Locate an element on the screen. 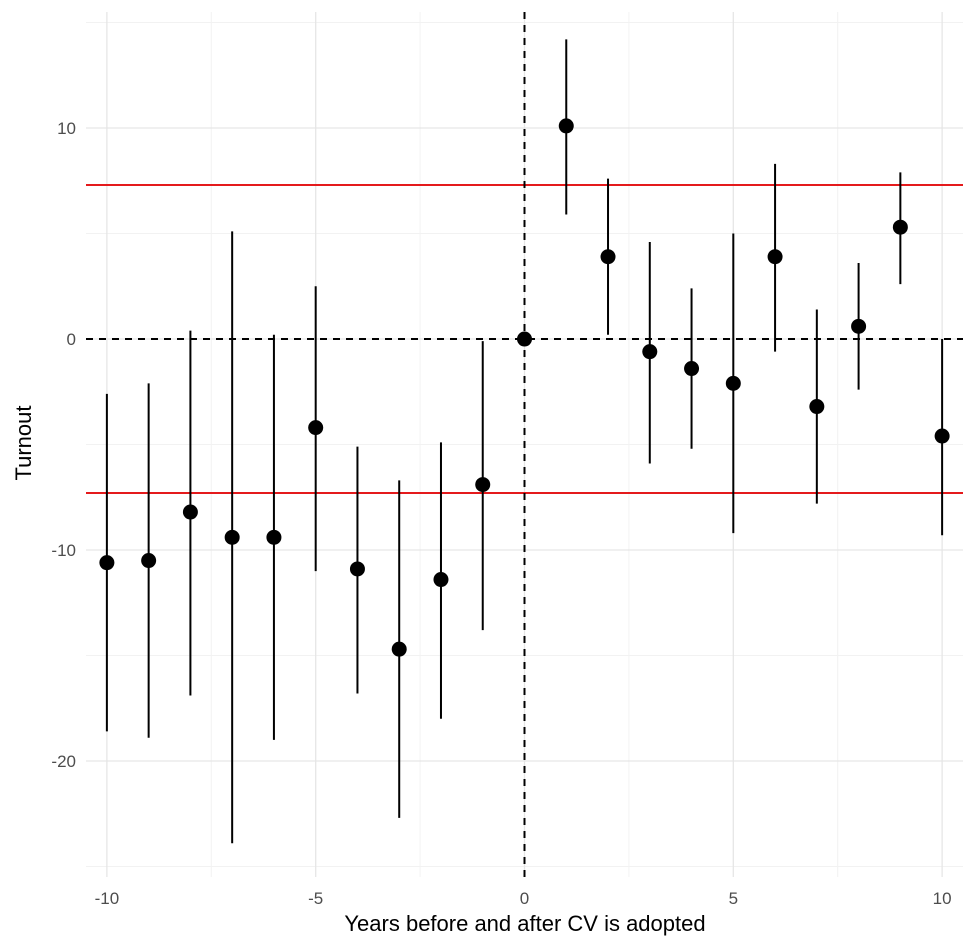 Image resolution: width=977 pixels, height=950 pixels. y-tick-label: -10 is located at coordinates (63, 550).